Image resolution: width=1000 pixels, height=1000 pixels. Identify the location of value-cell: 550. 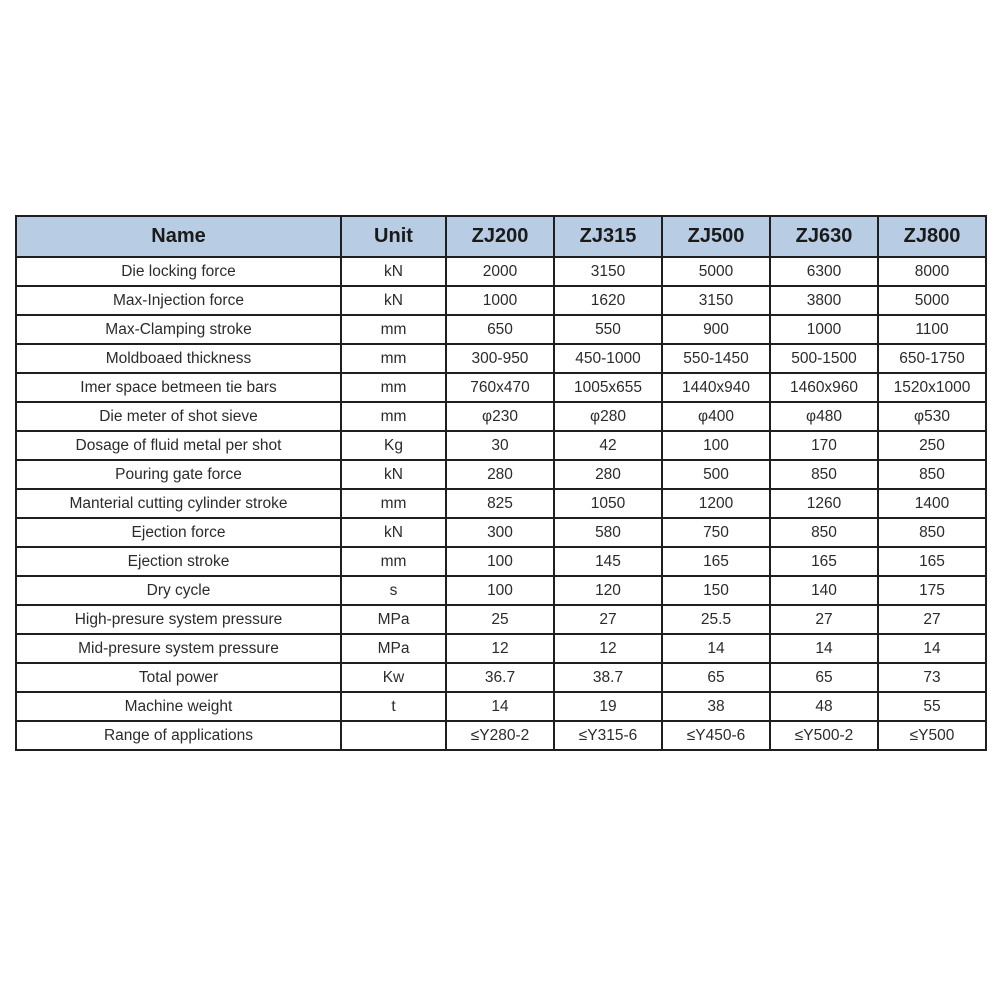
(608, 329).